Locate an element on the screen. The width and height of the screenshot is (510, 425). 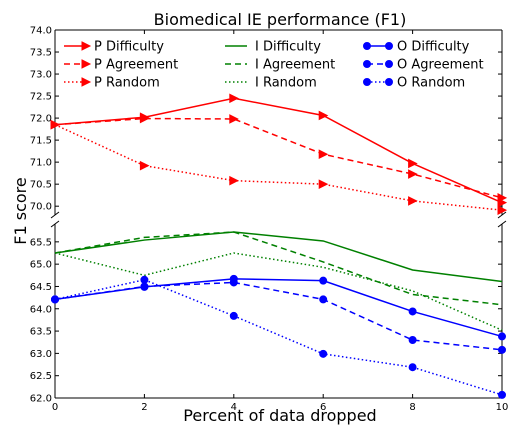
legend-entry: P Agreement is located at coordinates (121, 65).